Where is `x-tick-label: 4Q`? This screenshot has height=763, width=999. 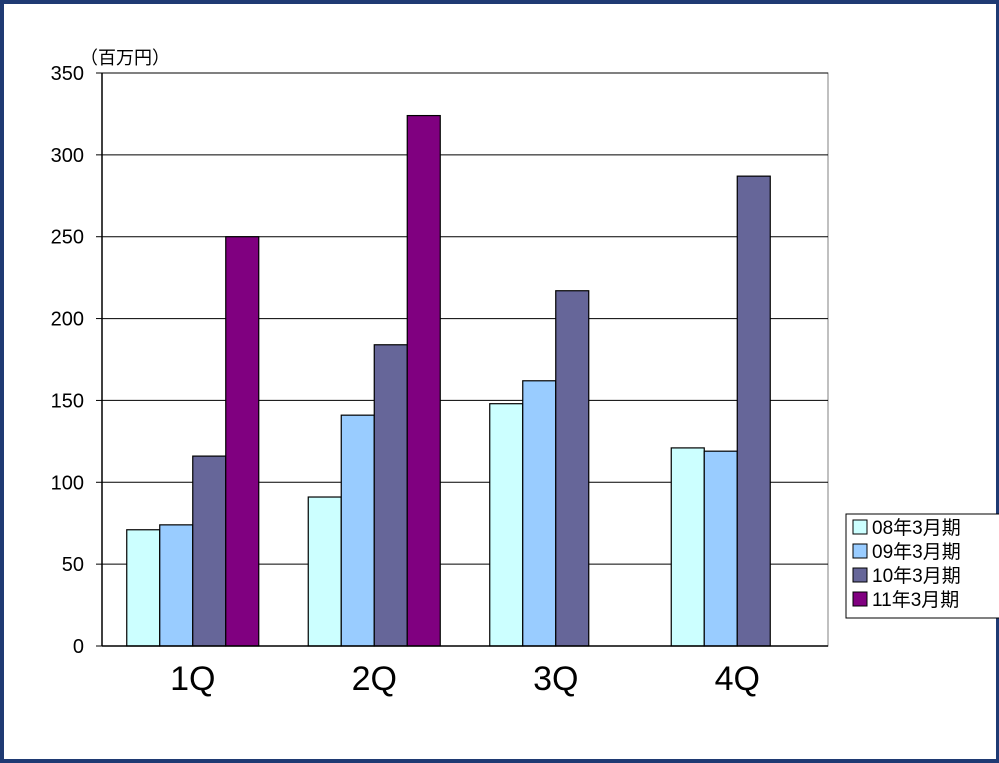 x-tick-label: 4Q is located at coordinates (737, 679).